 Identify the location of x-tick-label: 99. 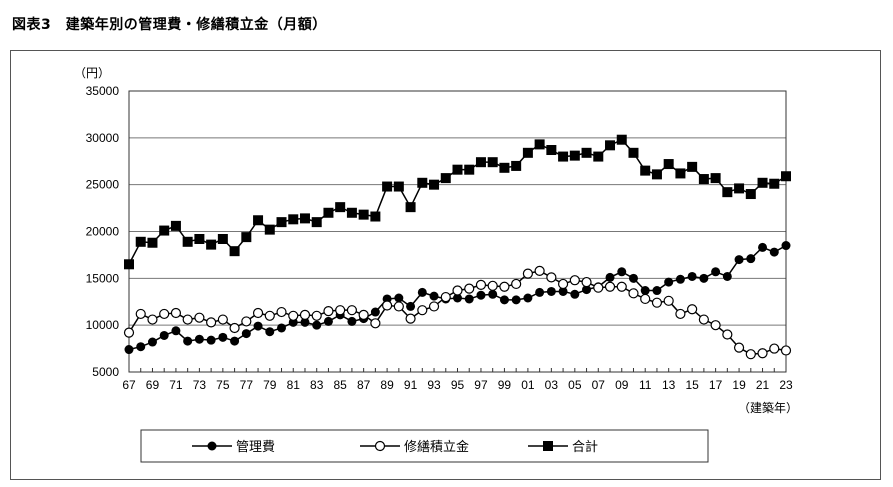
(505, 385).